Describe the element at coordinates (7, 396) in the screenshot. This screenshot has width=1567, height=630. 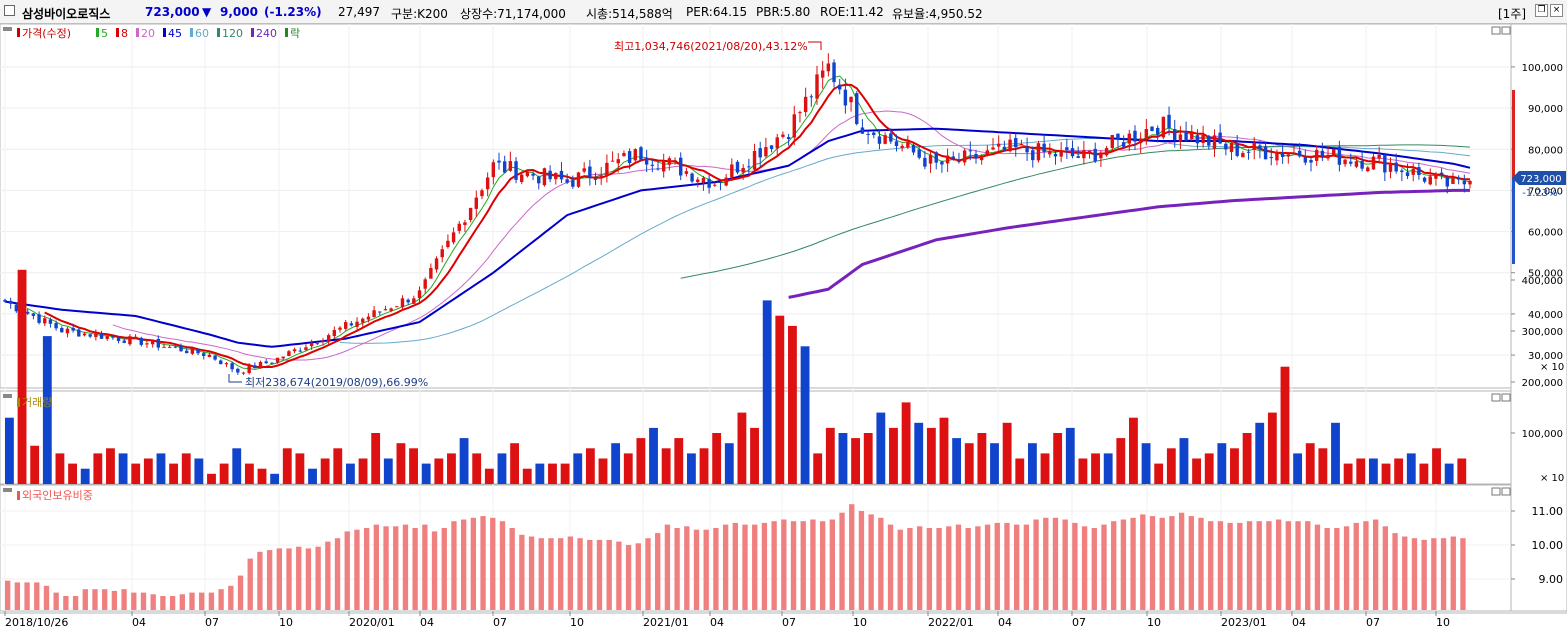
I see `volume-panel-handle` at that location.